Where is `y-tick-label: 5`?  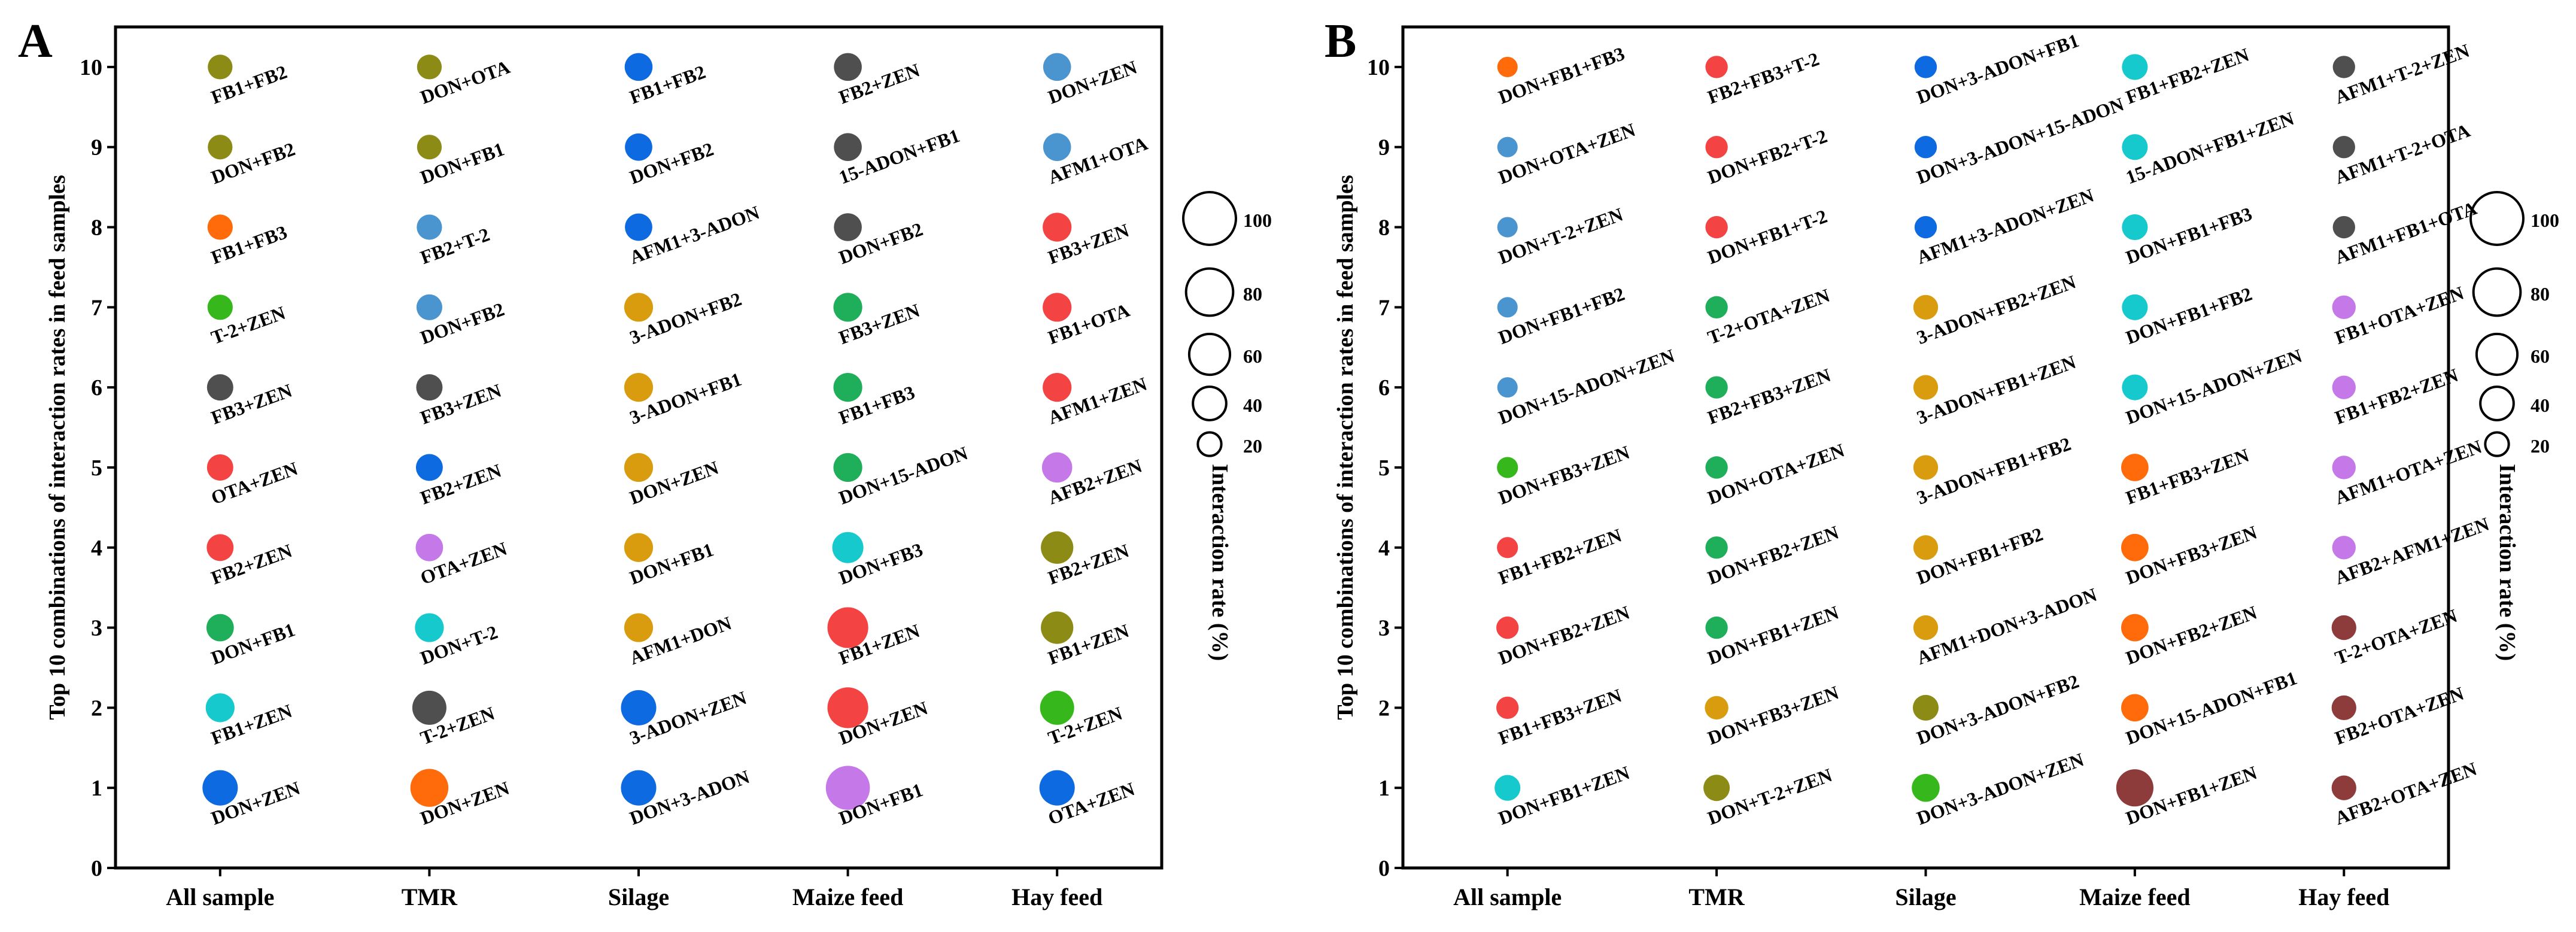
y-tick-label: 5 is located at coordinates (1384, 469).